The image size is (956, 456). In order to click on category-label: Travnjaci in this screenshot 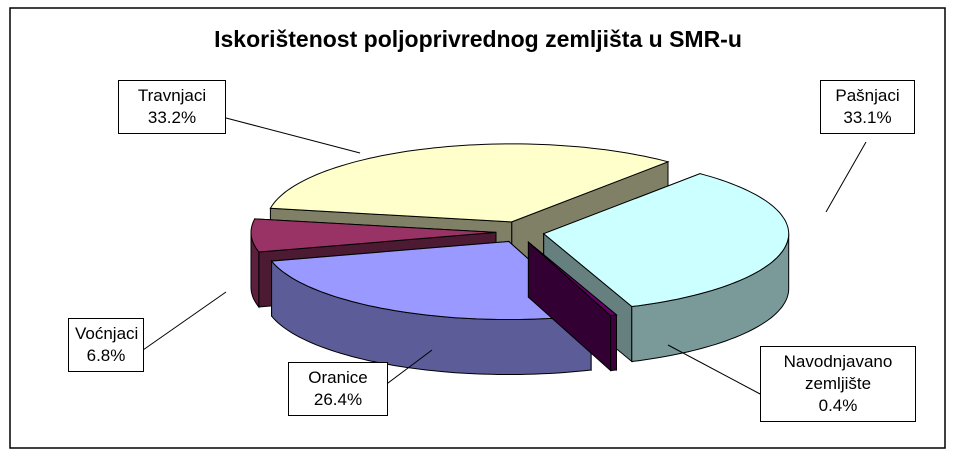, I will do `click(172, 95)`.